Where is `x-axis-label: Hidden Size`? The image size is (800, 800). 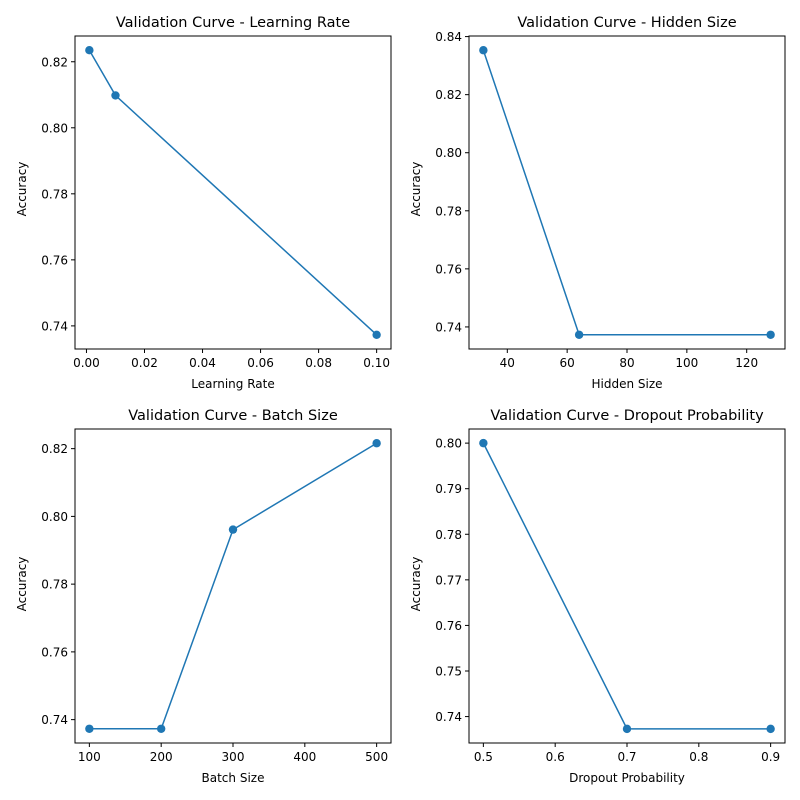
x-axis-label: Hidden Size is located at coordinates (626, 384).